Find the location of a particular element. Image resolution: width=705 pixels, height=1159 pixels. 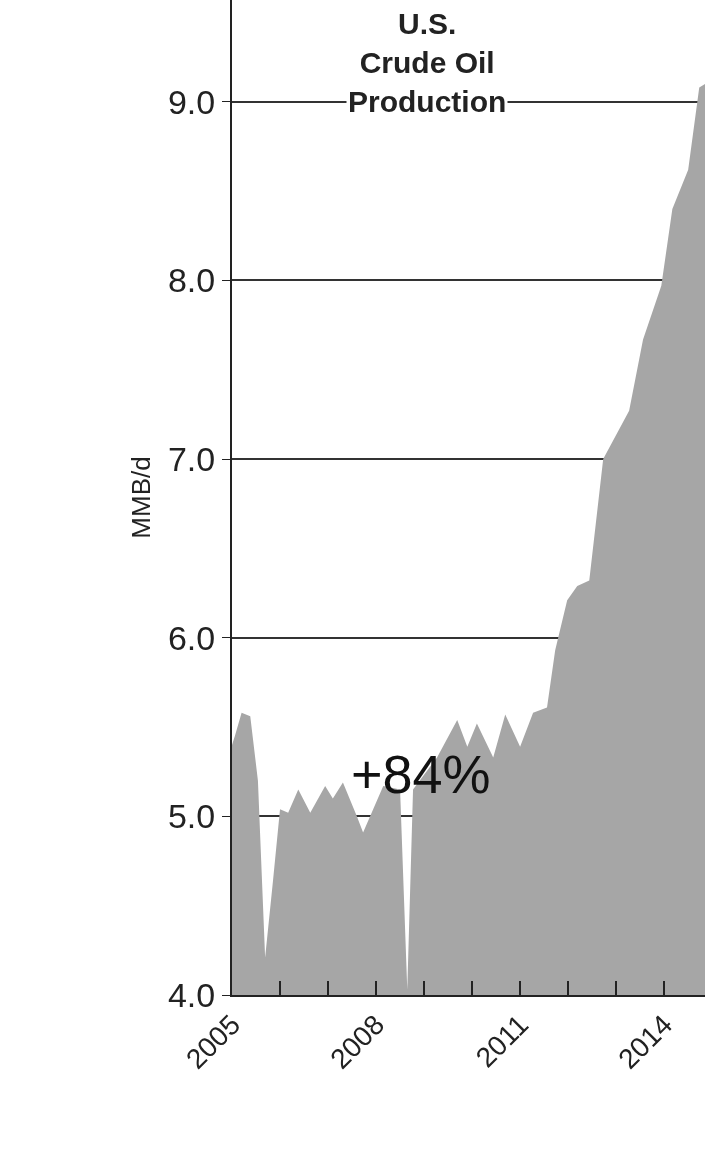

annotation: +84% is located at coordinates (421, 774).